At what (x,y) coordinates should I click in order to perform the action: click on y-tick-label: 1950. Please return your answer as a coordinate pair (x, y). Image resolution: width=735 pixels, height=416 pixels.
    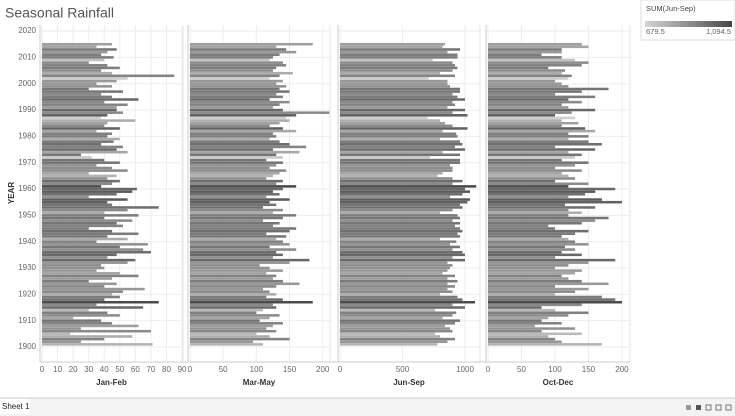
    Looking at the image, I should click on (27, 214).